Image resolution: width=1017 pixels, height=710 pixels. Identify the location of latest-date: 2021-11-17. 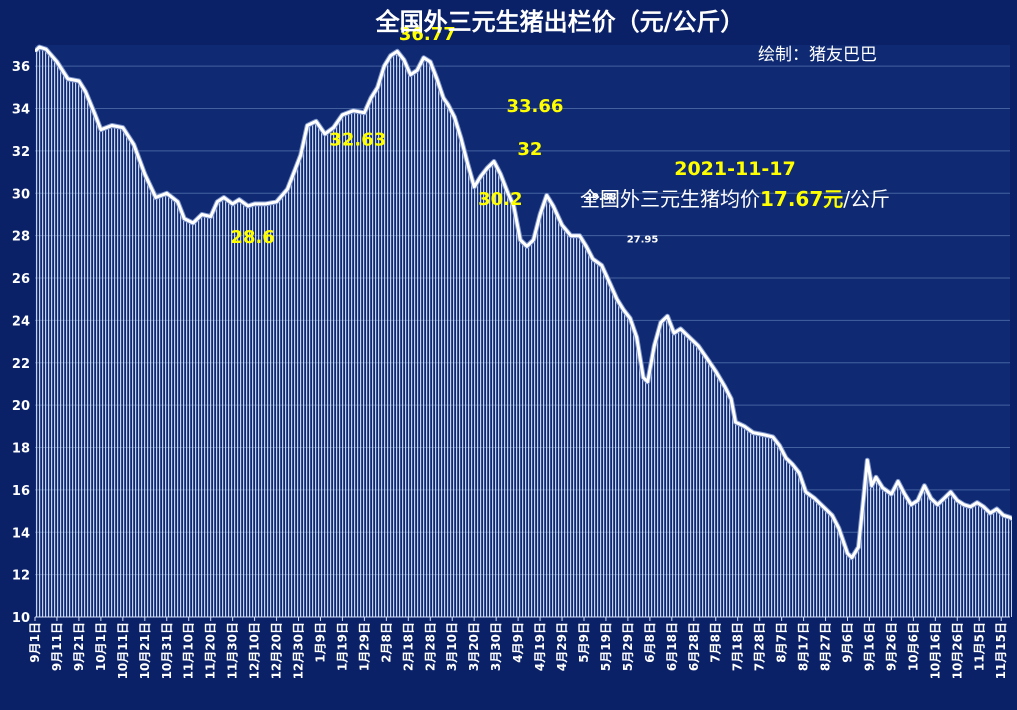
(735, 169).